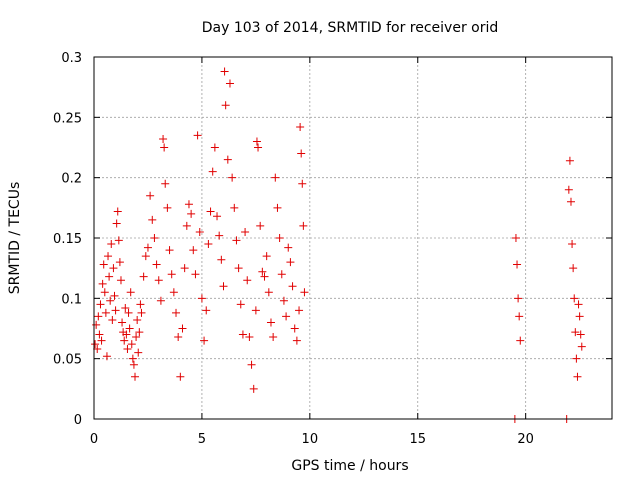  What do you see at coordinates (94, 439) in the screenshot?
I see `x-tick-label: 0` at bounding box center [94, 439].